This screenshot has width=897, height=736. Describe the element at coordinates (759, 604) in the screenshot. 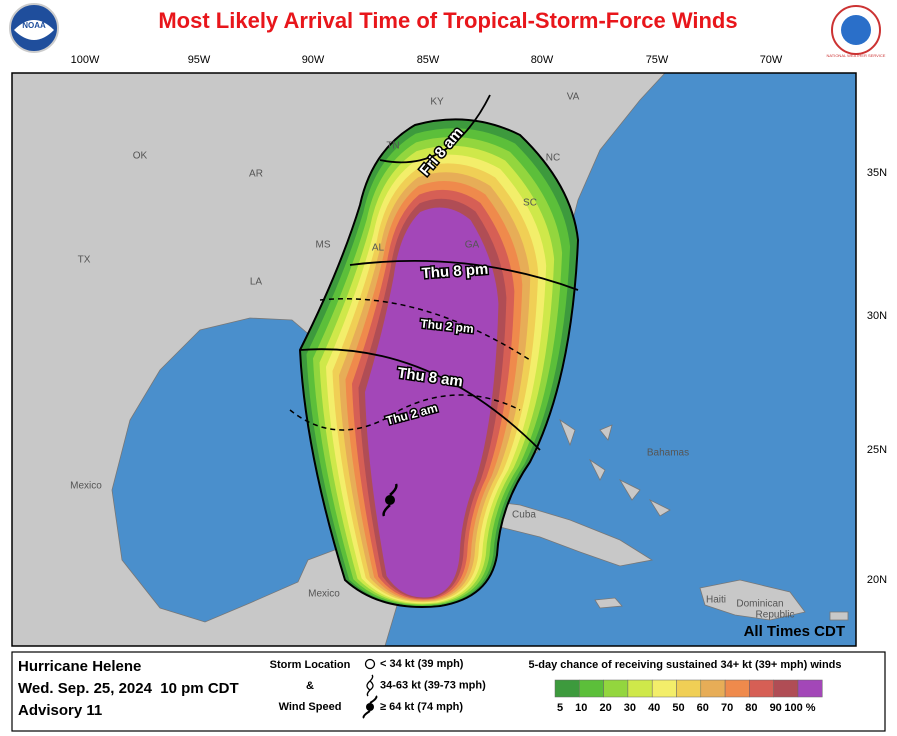

I see `place-label: Dominican` at that location.